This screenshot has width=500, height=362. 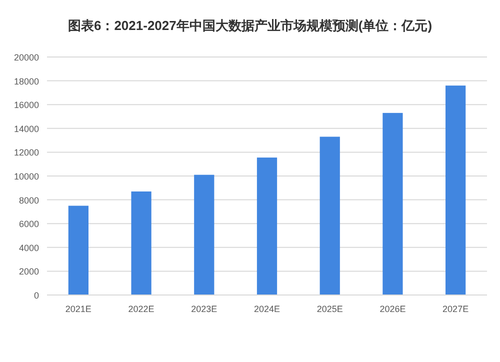 What do you see at coordinates (250, 25) in the screenshot?
I see `chart-title: 图表6：2021-2027年中国大数据产业市场规模预测(单位：亿元)` at bounding box center [250, 25].